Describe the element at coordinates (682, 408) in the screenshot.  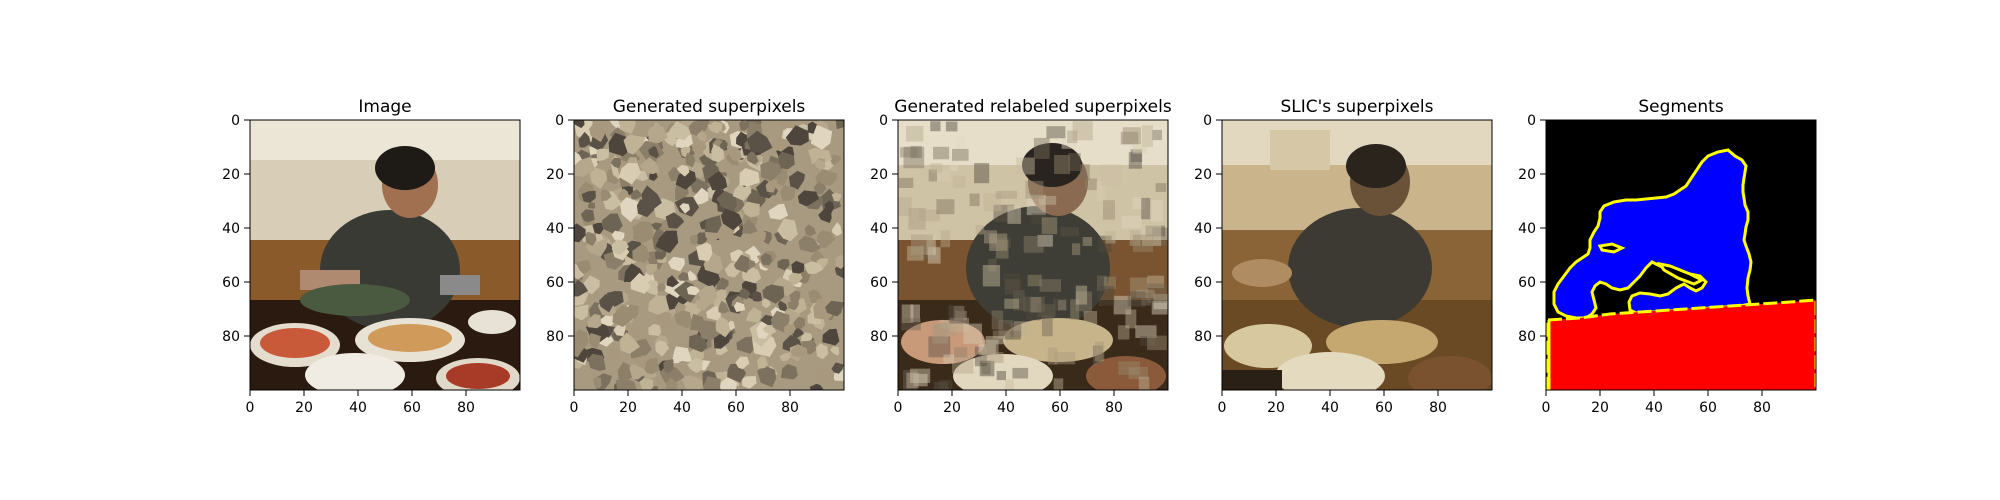
I see `x-tick-label: 40` at that location.